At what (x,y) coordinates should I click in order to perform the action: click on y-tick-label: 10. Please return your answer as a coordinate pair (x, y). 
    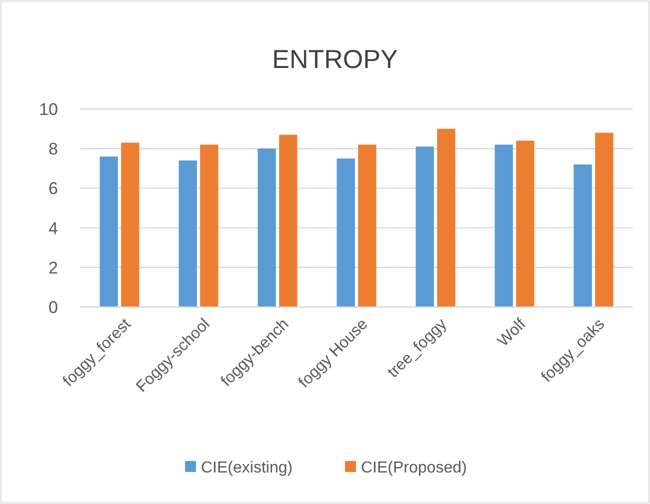
    Looking at the image, I should click on (48, 109).